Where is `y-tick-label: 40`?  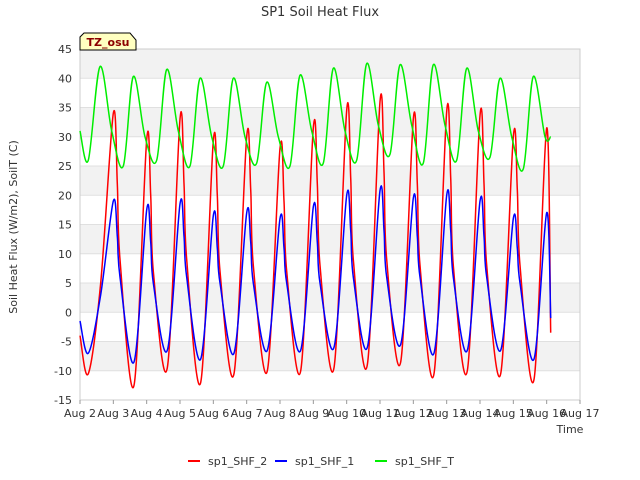
y-tick-label: 40 is located at coordinates (65, 78).